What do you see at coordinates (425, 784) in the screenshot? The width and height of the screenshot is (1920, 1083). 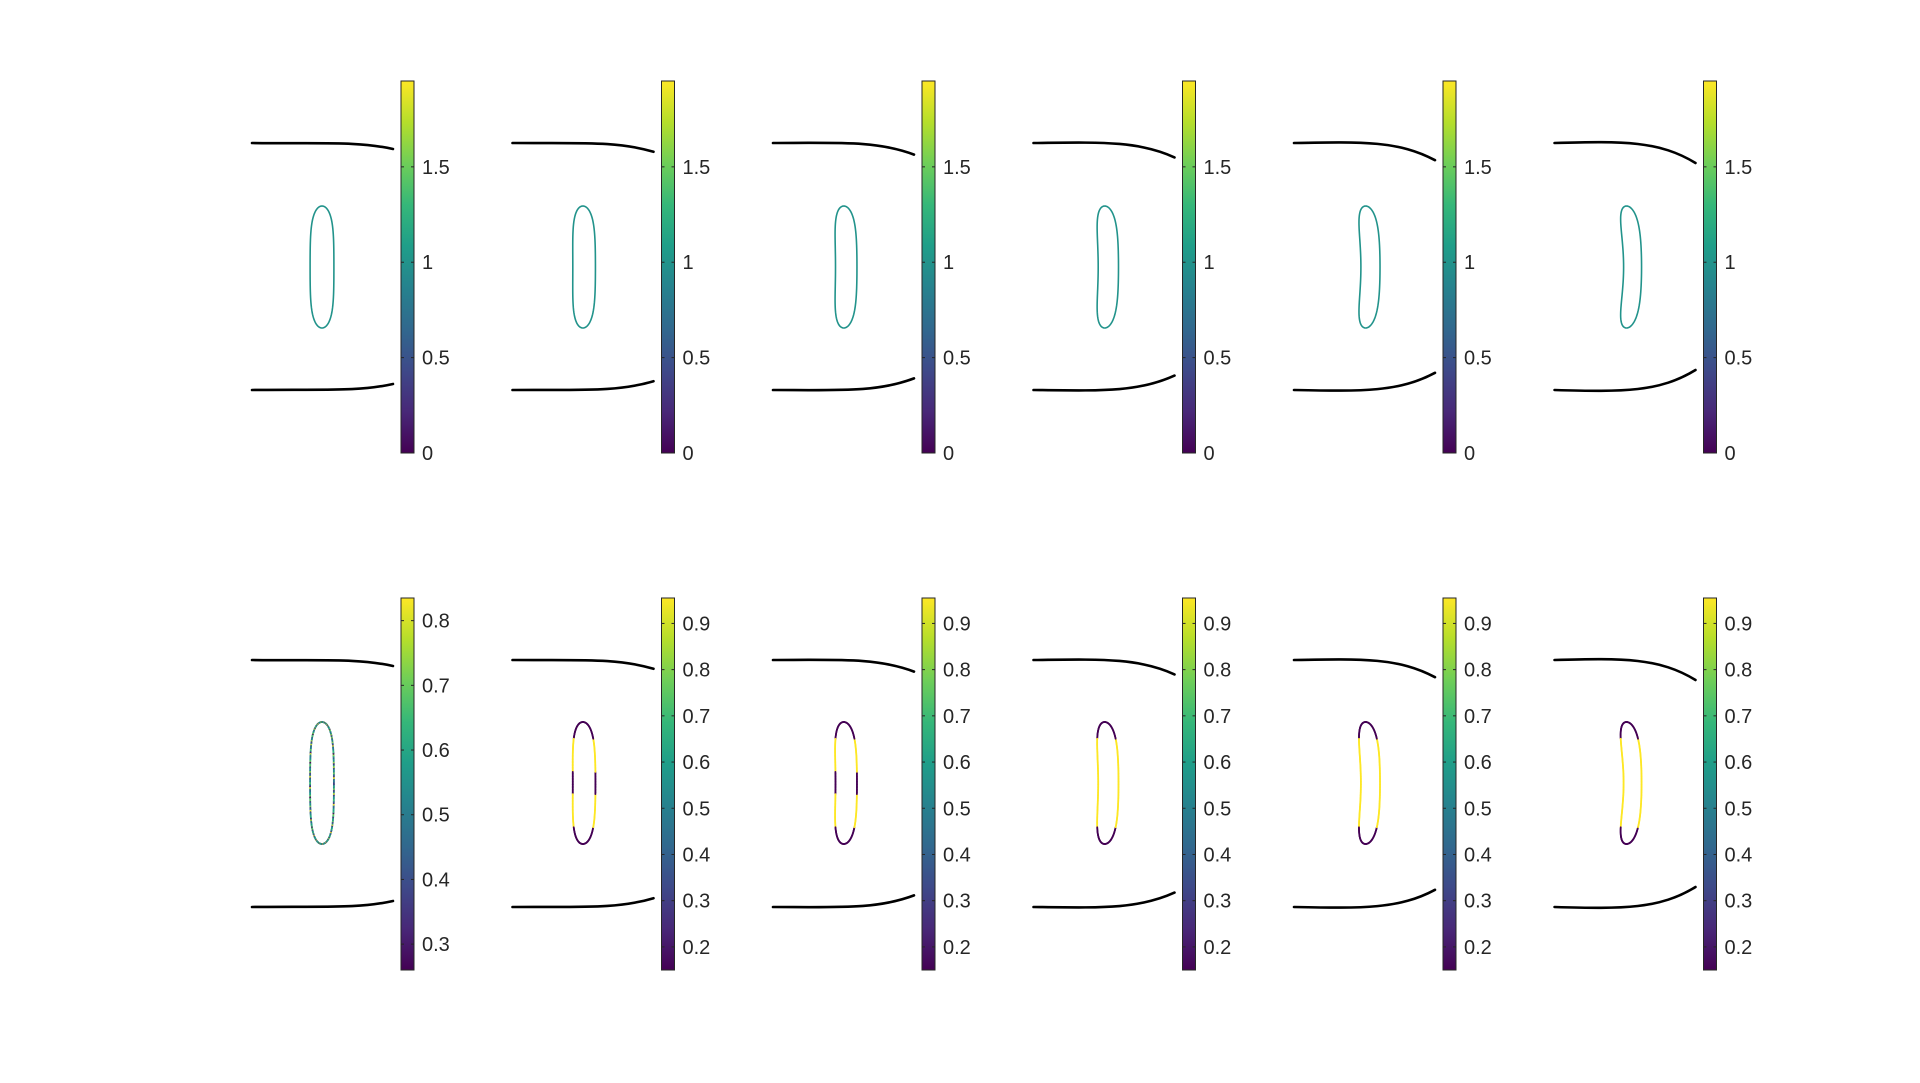 I see `colorbar: 0.3 0.4 0.5 0.6 0.7 0.8` at bounding box center [425, 784].